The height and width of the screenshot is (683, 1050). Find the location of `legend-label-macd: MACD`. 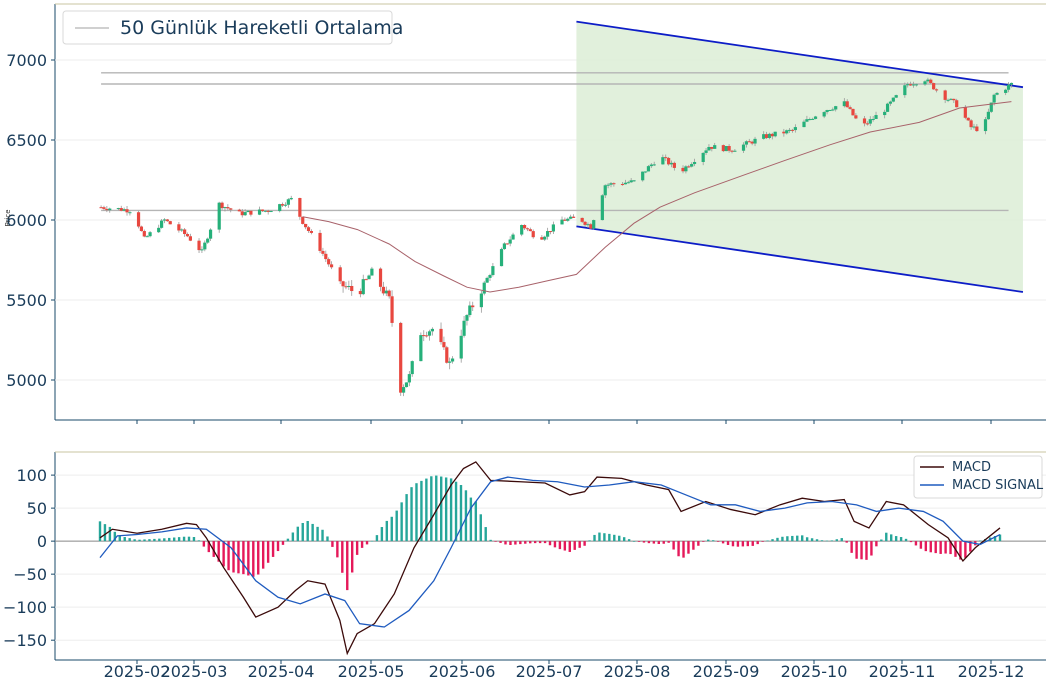

legend-label-macd: MACD is located at coordinates (971, 467).